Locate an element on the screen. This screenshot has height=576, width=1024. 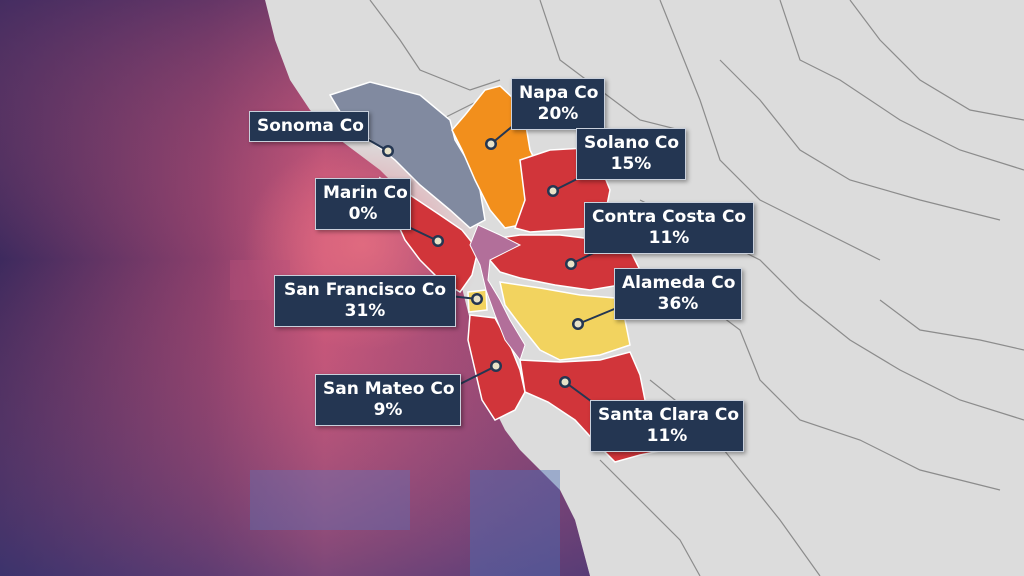
label-san-francisco: San Francisco Co 31% is located at coordinates (365, 301).